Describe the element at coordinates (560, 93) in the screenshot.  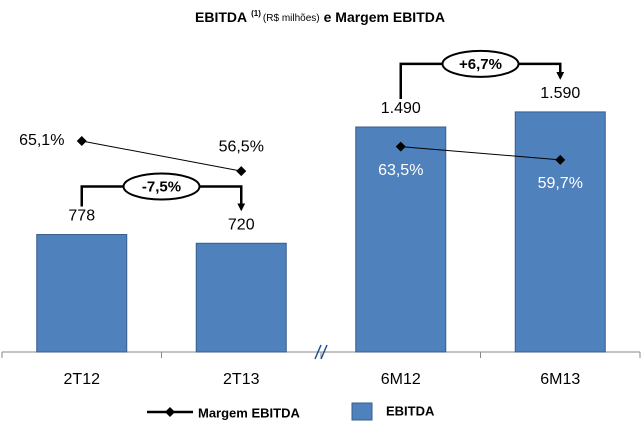
I see `bar-value-label: 1.590` at that location.